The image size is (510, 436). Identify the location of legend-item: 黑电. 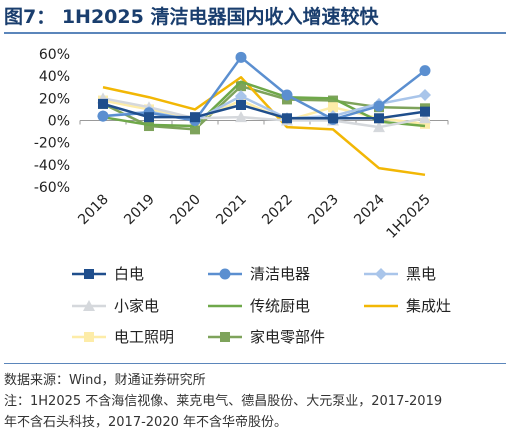
(400, 274).